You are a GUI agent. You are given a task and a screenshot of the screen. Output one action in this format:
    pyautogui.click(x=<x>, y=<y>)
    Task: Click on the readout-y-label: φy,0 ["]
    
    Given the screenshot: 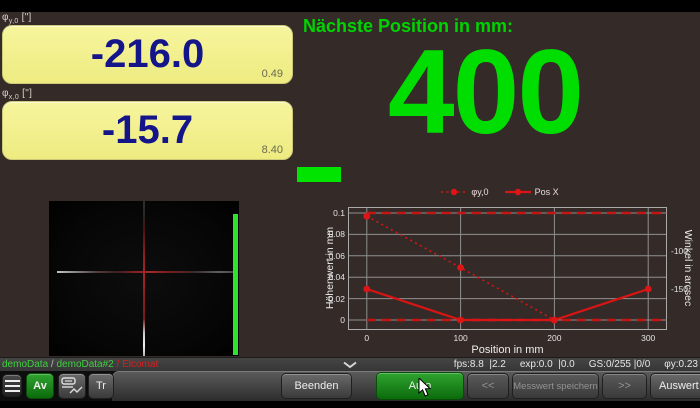 What is the action you would take?
    pyautogui.click(x=17, y=18)
    